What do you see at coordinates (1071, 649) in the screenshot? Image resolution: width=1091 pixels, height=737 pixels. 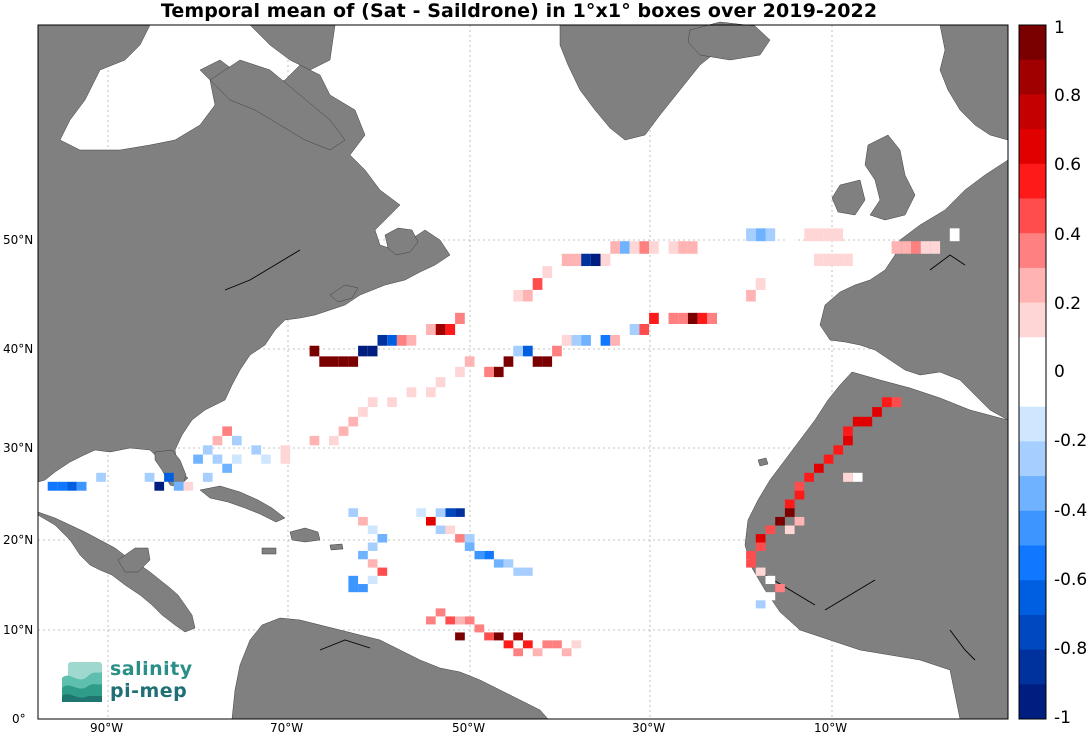 I see `colorbar-tick-label: -0.8` at bounding box center [1071, 649].